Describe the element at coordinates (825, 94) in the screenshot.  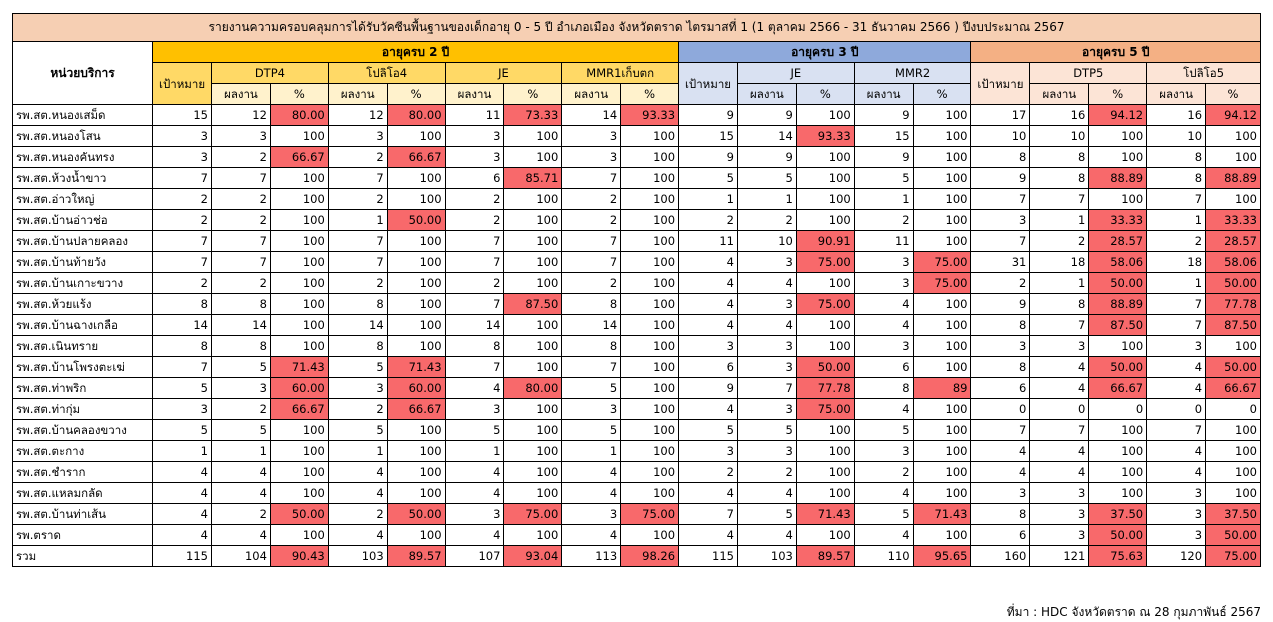
I see `pct-header: %` at that location.